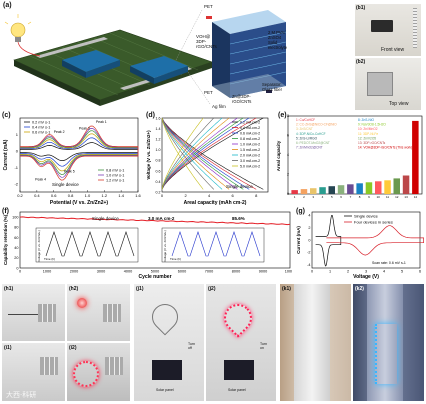 This screenshot has width=426, height=404. What do you see at coordinates (161, 218) in the screenshot?
I see `chart-f-rate: 3.0 mA cm-2` at bounding box center [161, 218].